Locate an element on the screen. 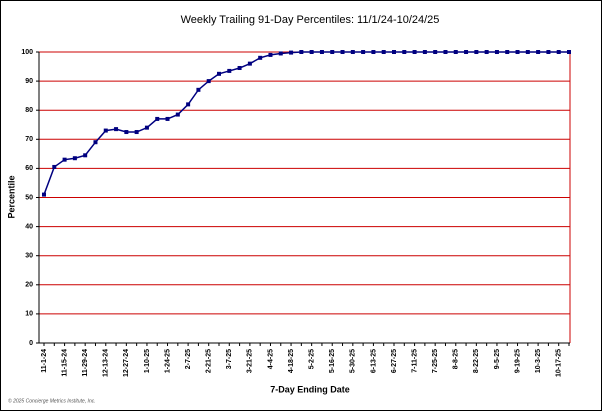  y-tick-label: 60 is located at coordinates (29, 168).